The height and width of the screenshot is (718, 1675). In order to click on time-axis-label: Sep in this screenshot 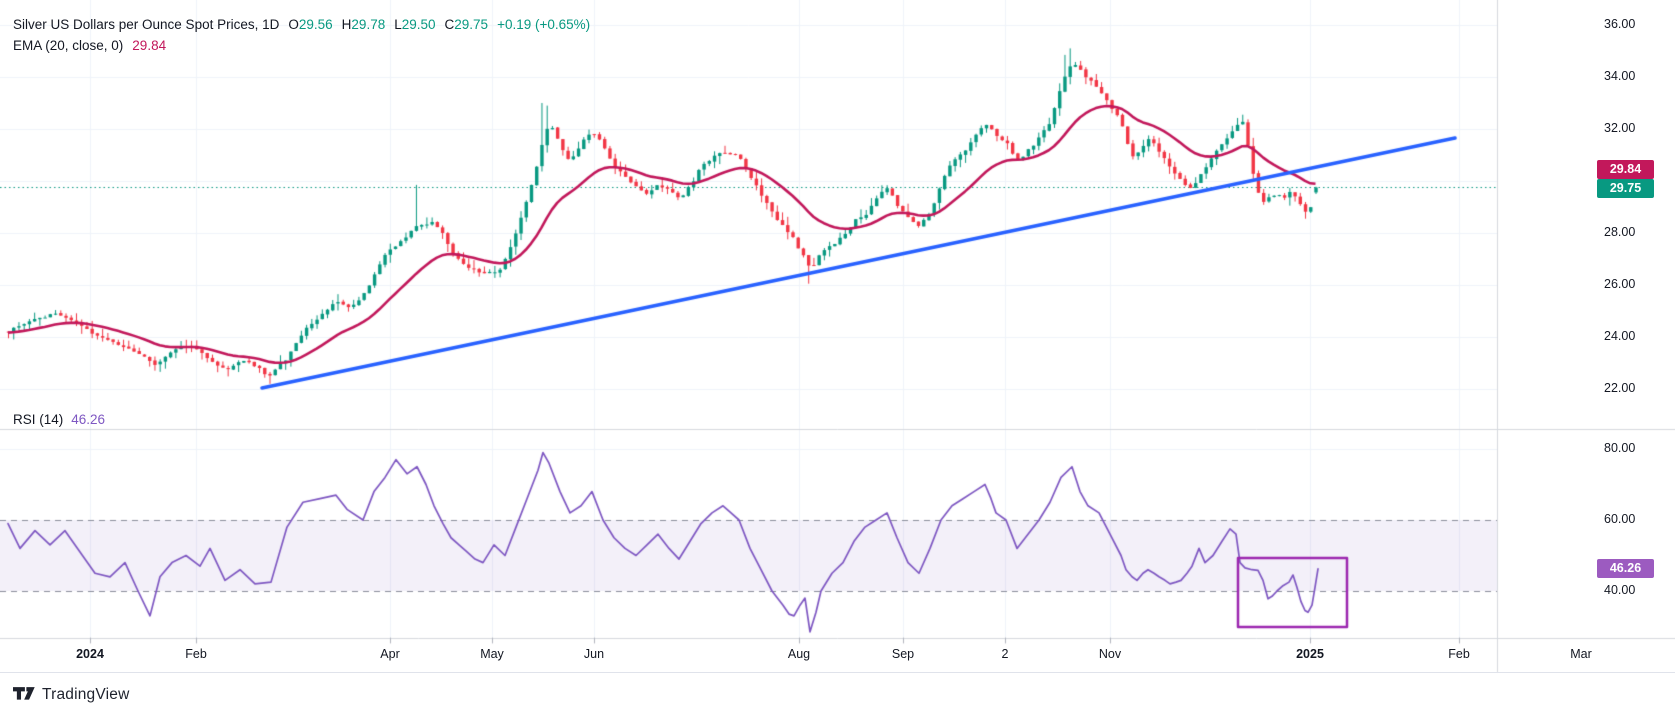, I will do `click(903, 654)`.